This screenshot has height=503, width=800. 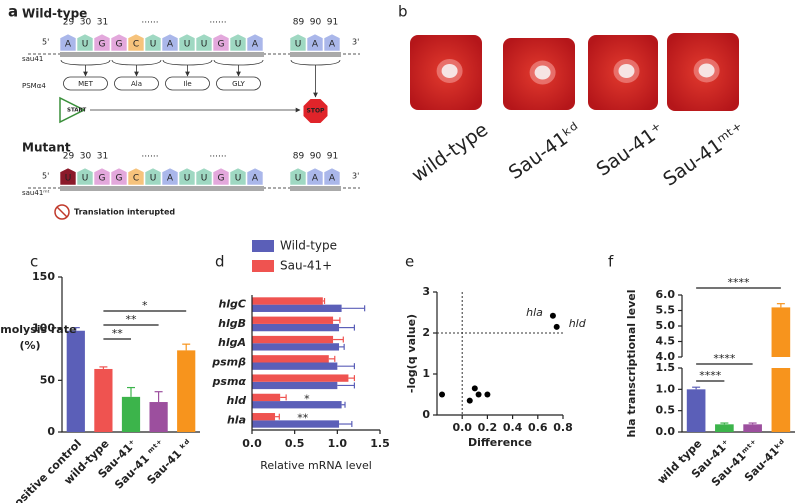 I want to click on amino-acid: MET, so click(x=85, y=84).